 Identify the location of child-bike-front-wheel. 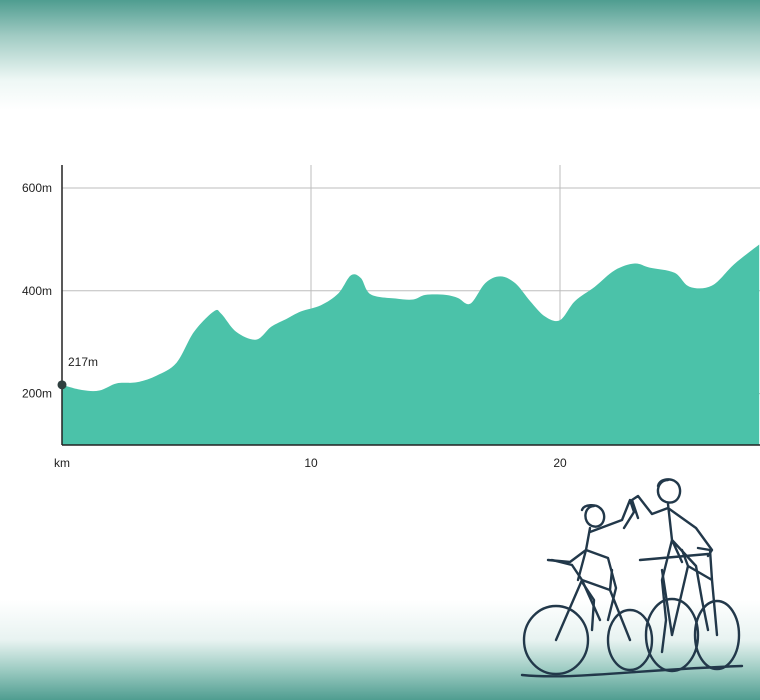
(630, 640).